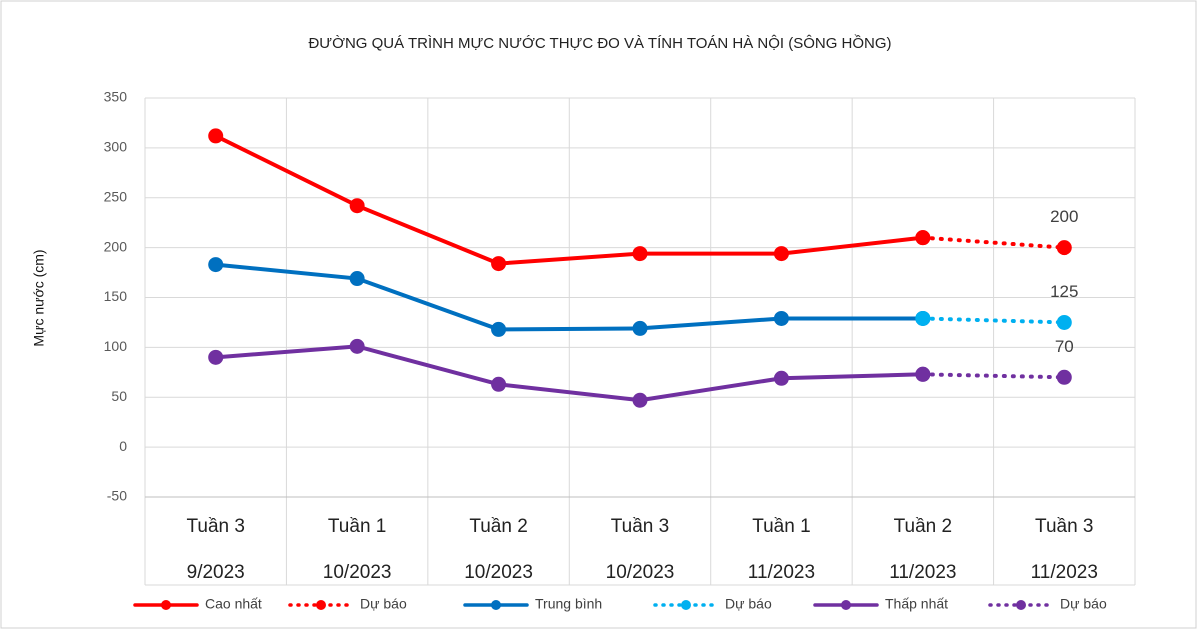 Image resolution: width=1197 pixels, height=634 pixels. What do you see at coordinates (39, 297) in the screenshot?
I see `y-axis-label: Mực nước (cm)` at bounding box center [39, 297].